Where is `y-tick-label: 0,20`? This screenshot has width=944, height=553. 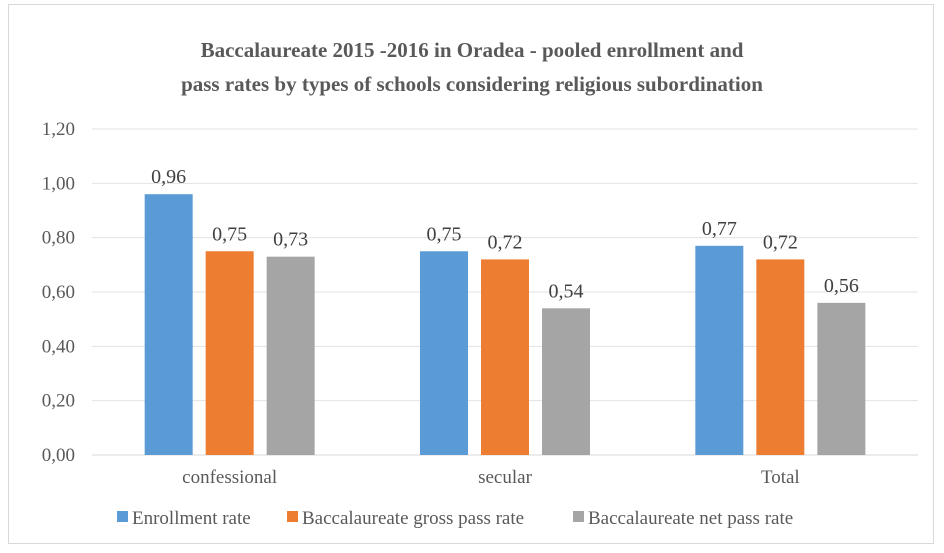
y-tick-label: 0,20 is located at coordinates (58, 401).